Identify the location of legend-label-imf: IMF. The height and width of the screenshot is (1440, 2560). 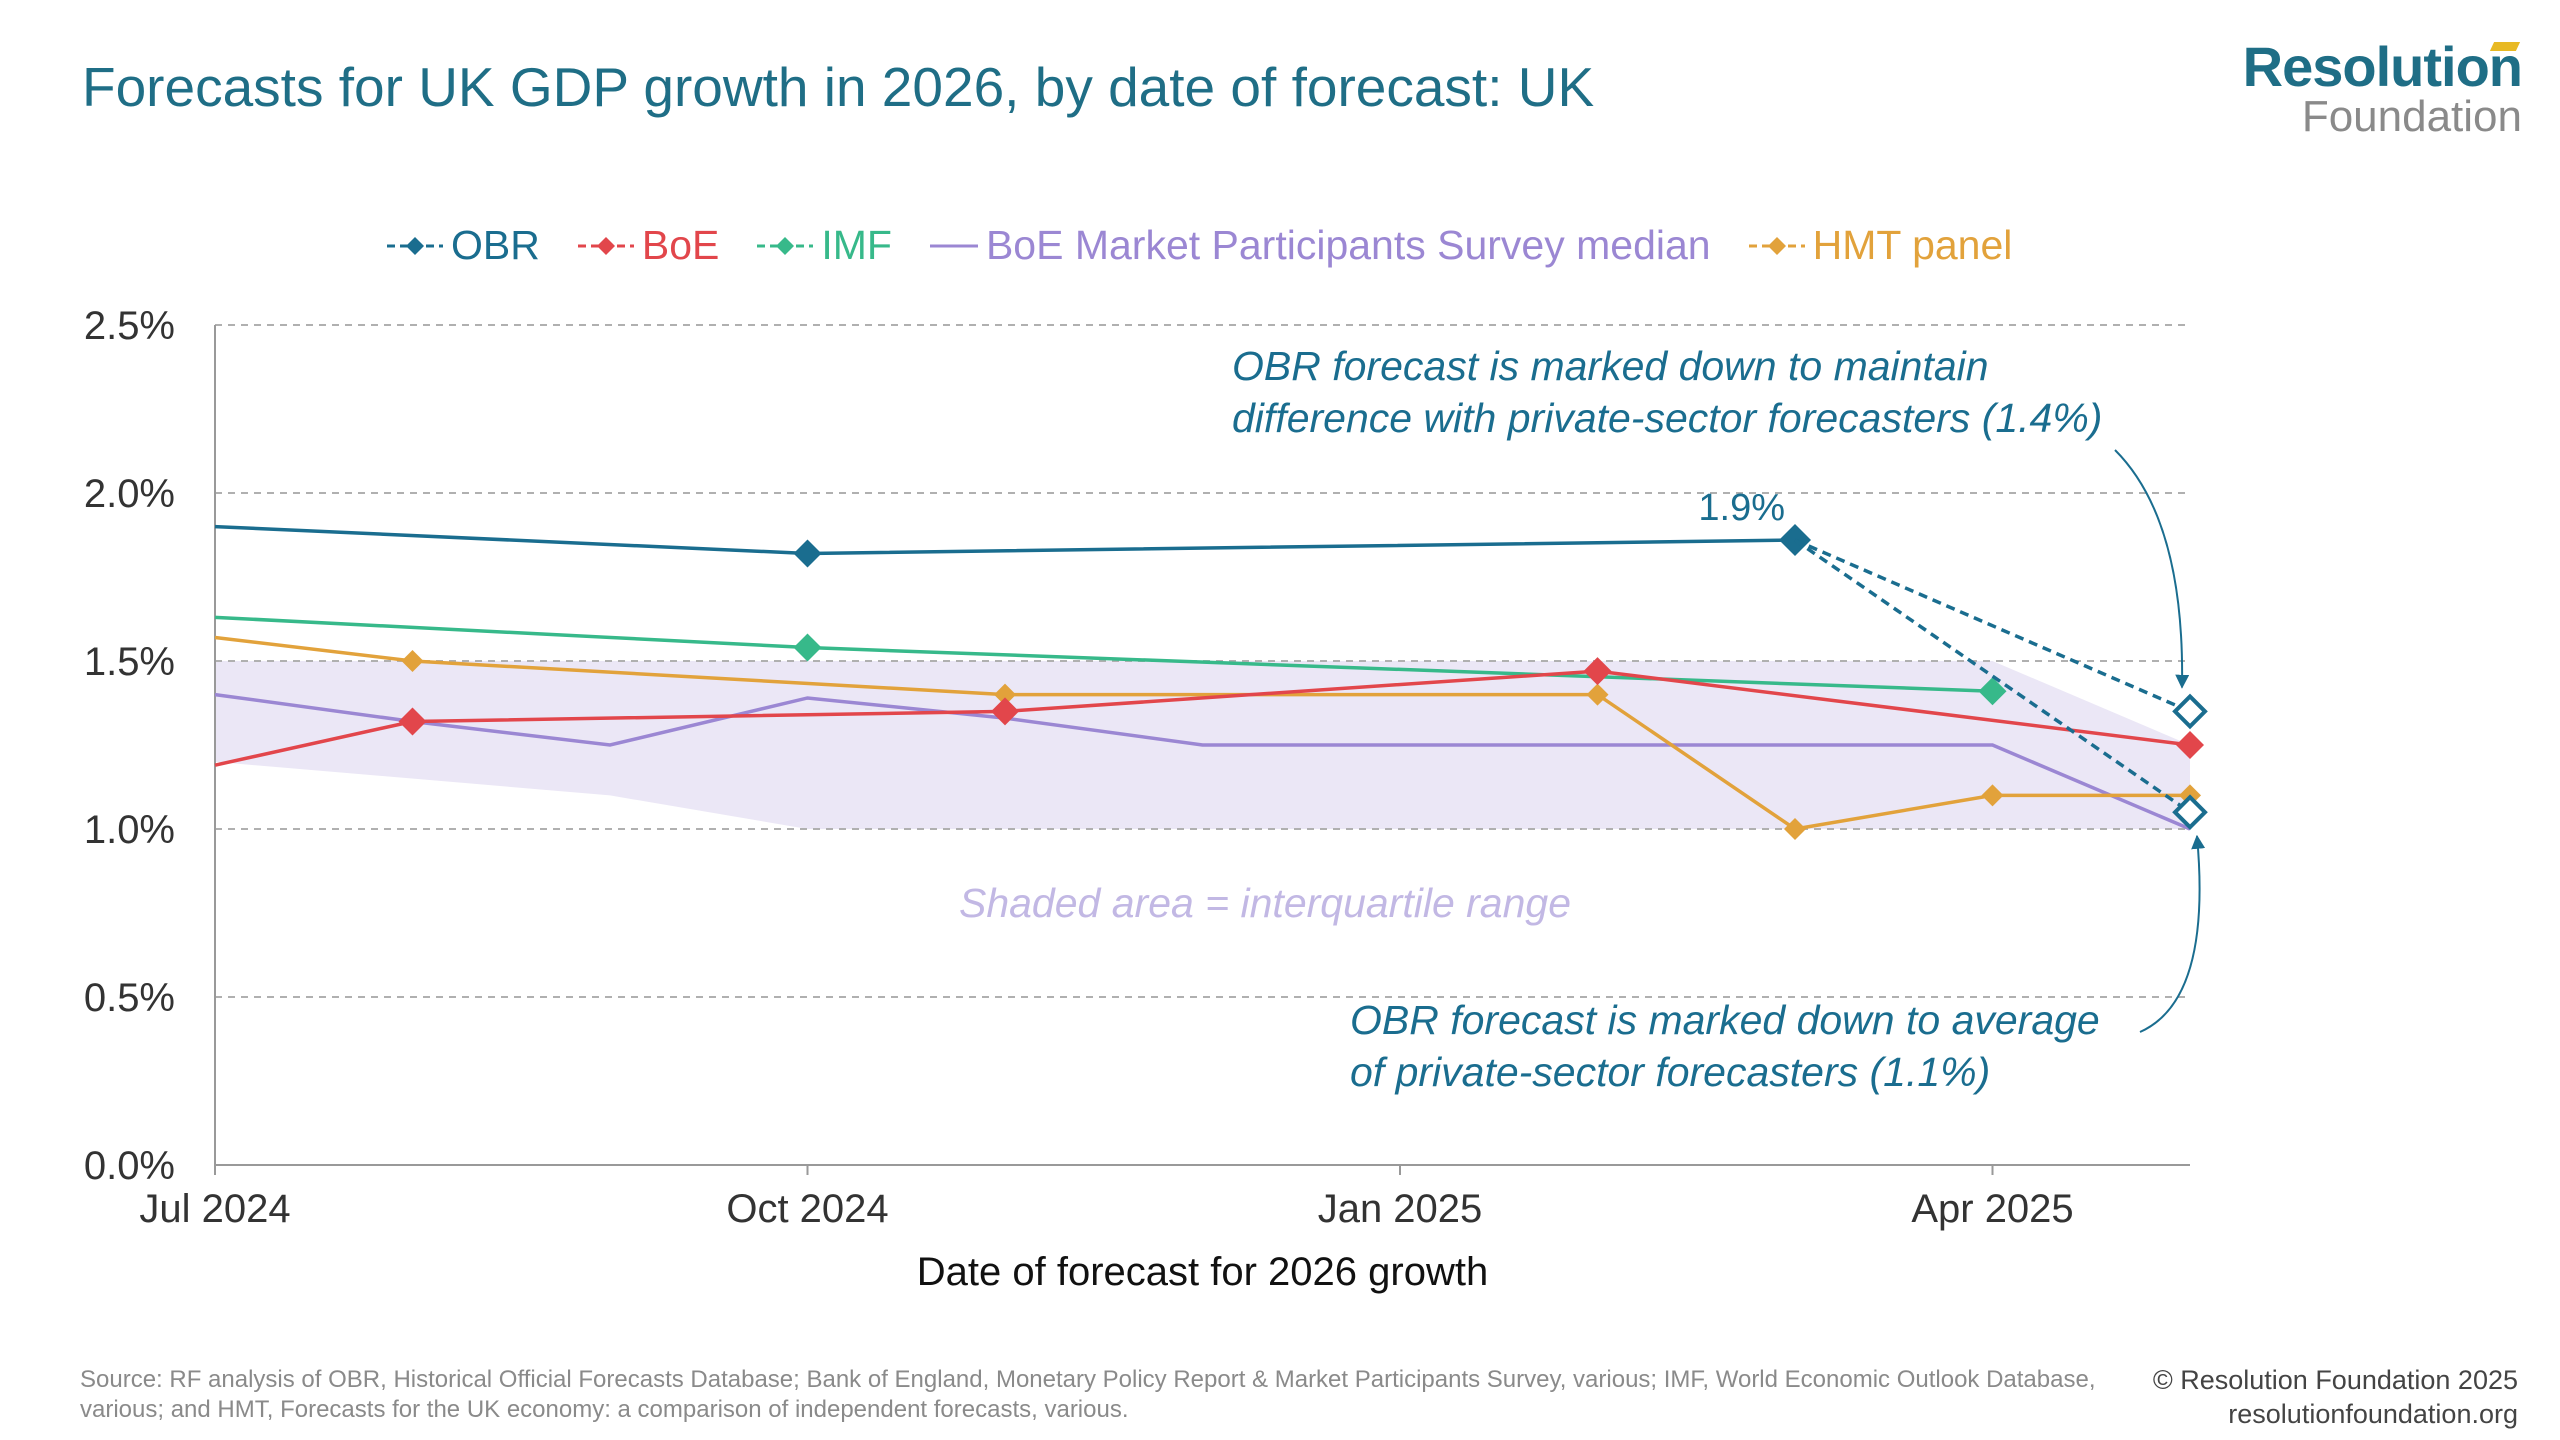
(856, 245).